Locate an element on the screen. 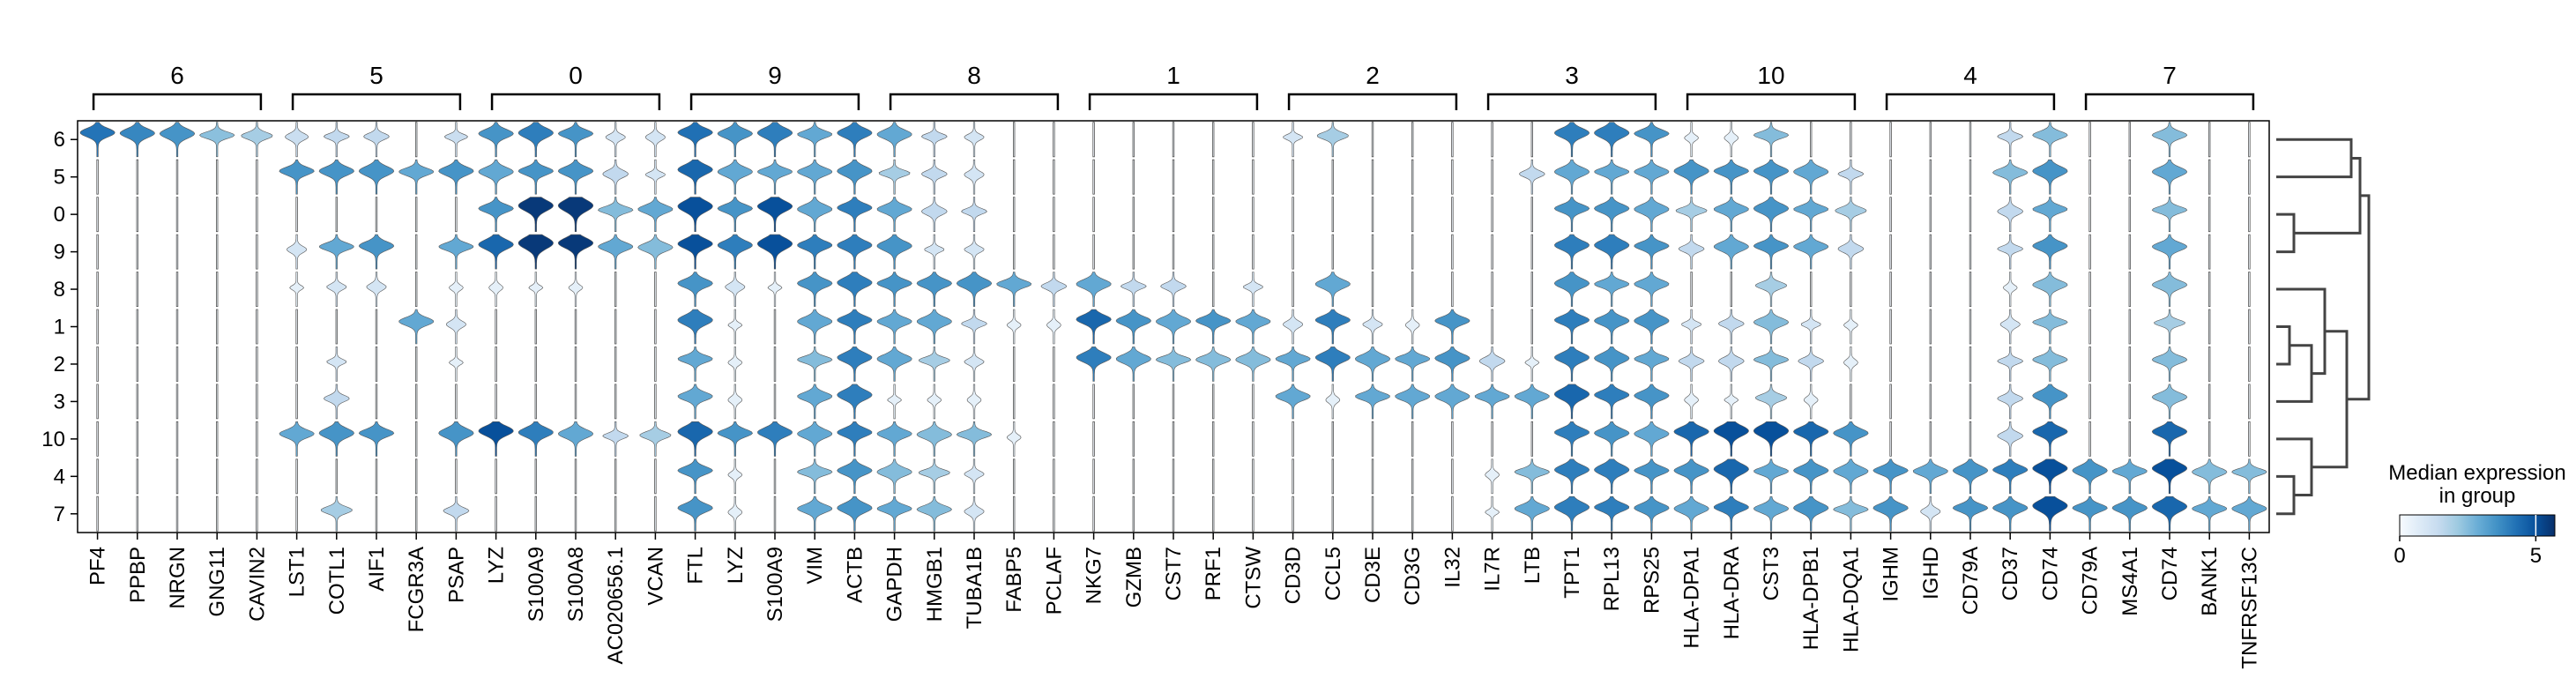 This screenshot has height=693, width=2576. x-tick-label: NRGN is located at coordinates (178, 578).